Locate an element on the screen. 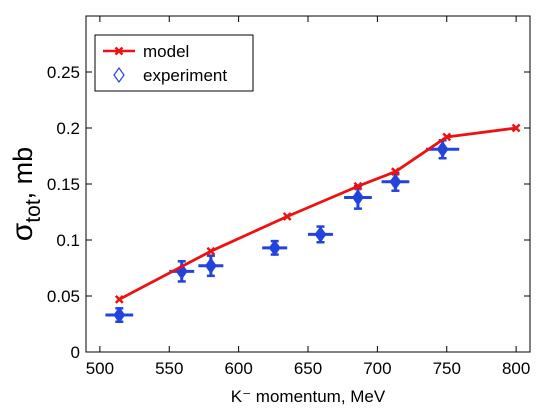  y-tick-label: 0 is located at coordinates (75, 352).